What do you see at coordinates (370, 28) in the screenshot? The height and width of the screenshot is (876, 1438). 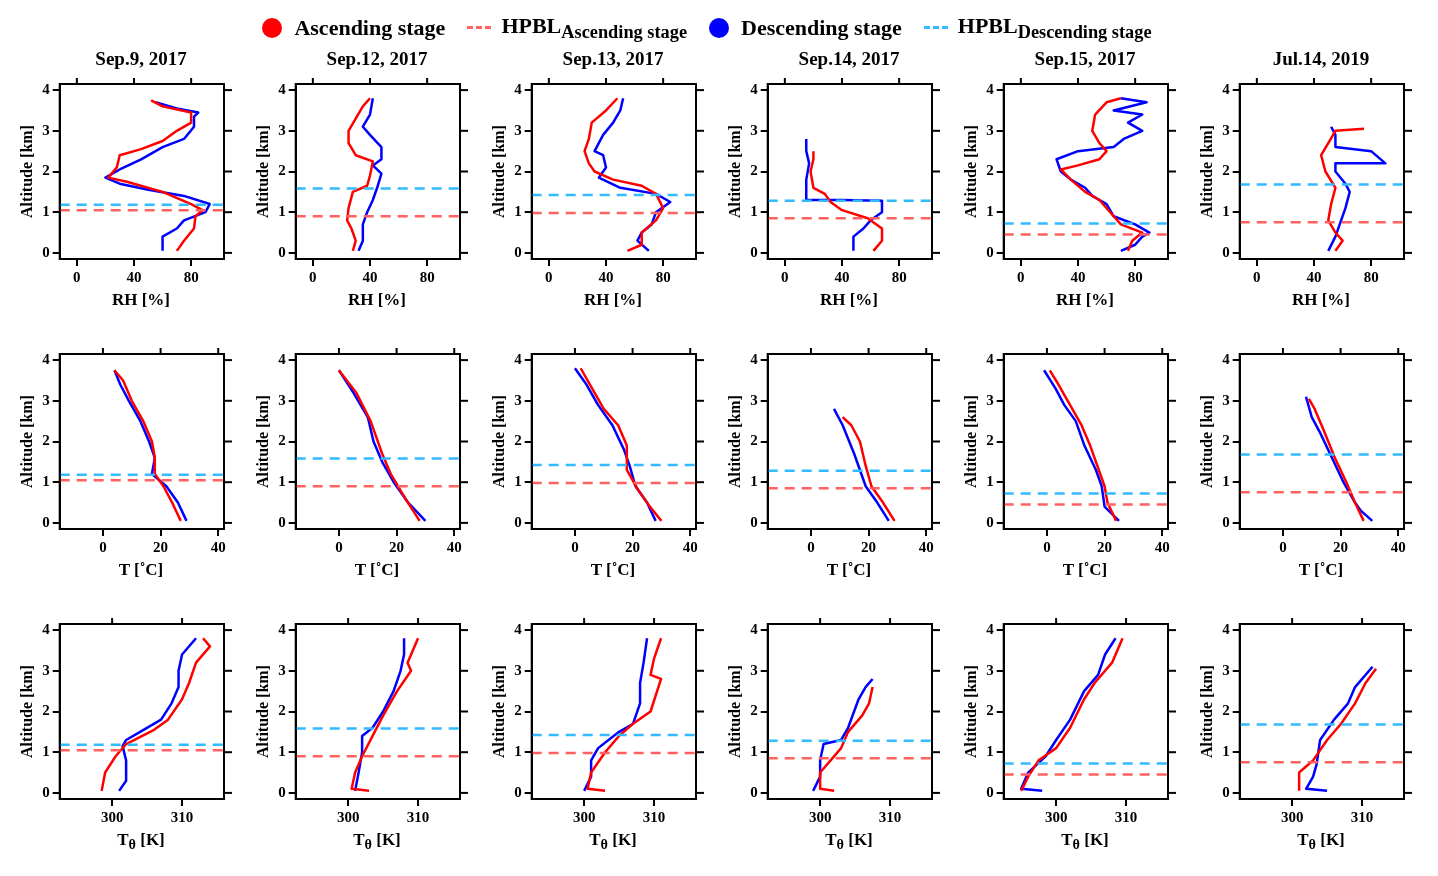 I see `legend-label: Ascending stage` at bounding box center [370, 28].